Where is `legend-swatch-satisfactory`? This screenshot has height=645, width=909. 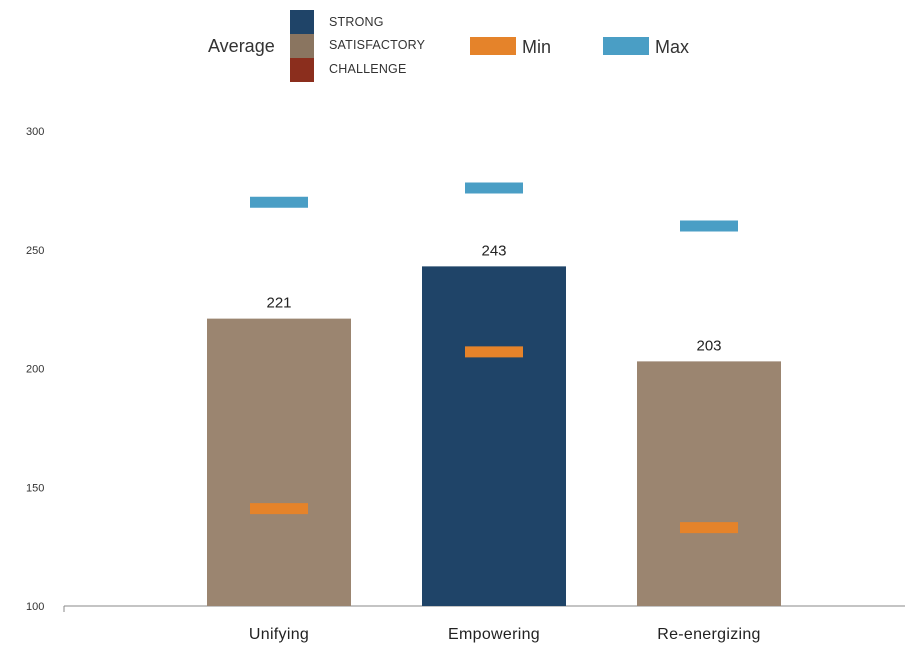 legend-swatch-satisfactory is located at coordinates (302, 46).